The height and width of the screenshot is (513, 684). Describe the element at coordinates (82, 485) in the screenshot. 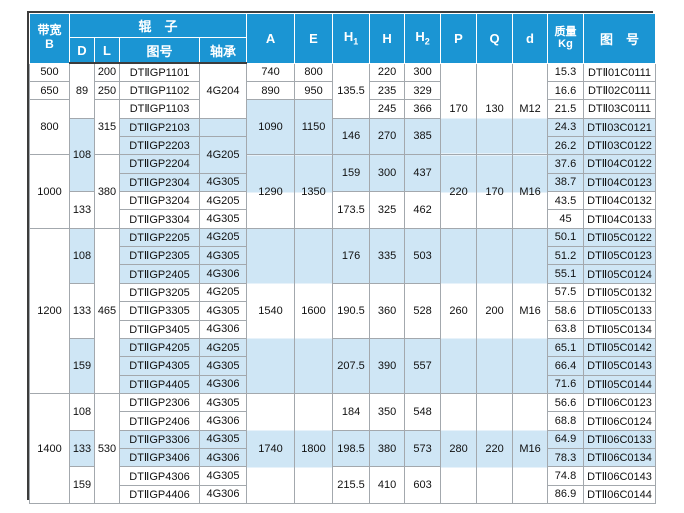

I see `cell-d: 159` at that location.